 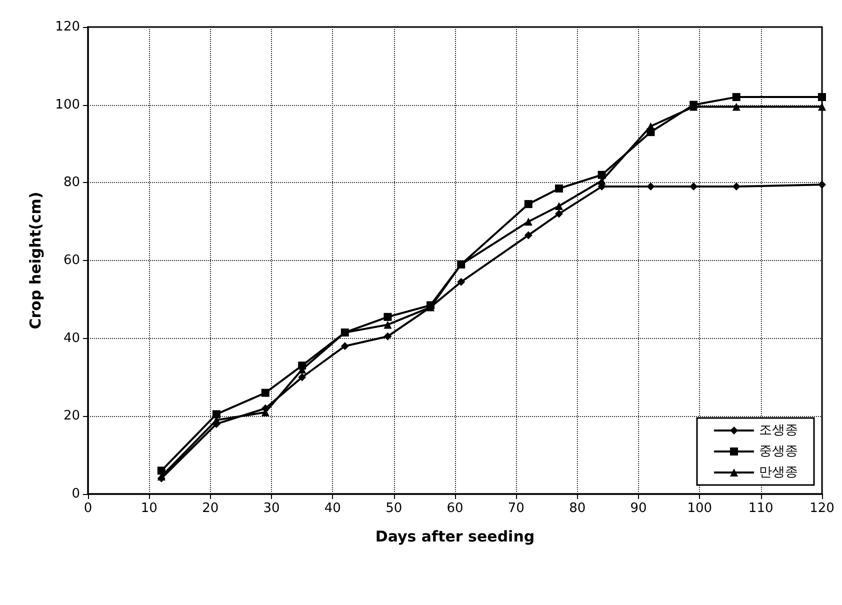 What do you see at coordinates (332, 508) in the screenshot?
I see `x-tick-label: 40` at bounding box center [332, 508].